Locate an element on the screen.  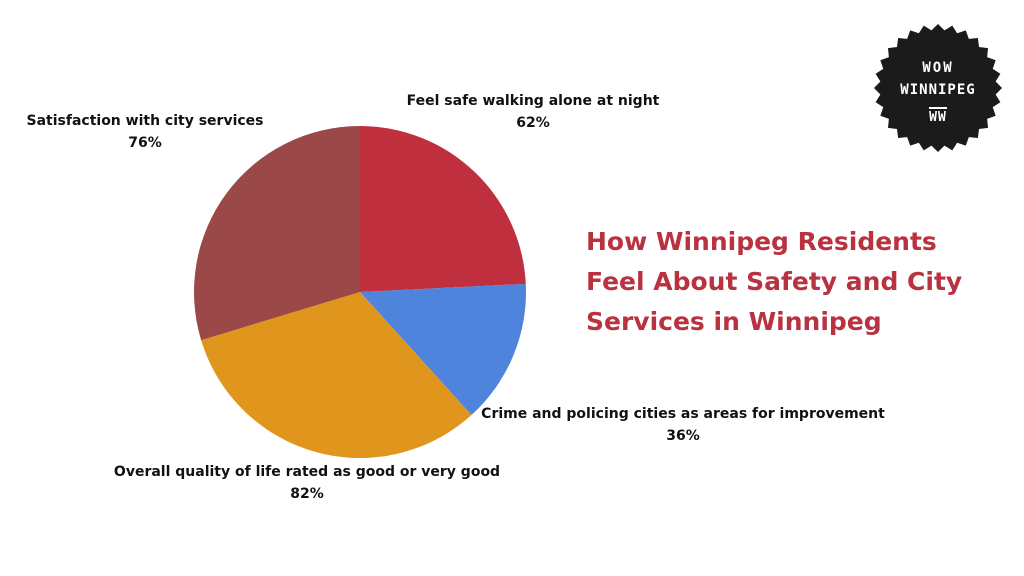
logo-monogram: WW is located at coordinates (938, 116).